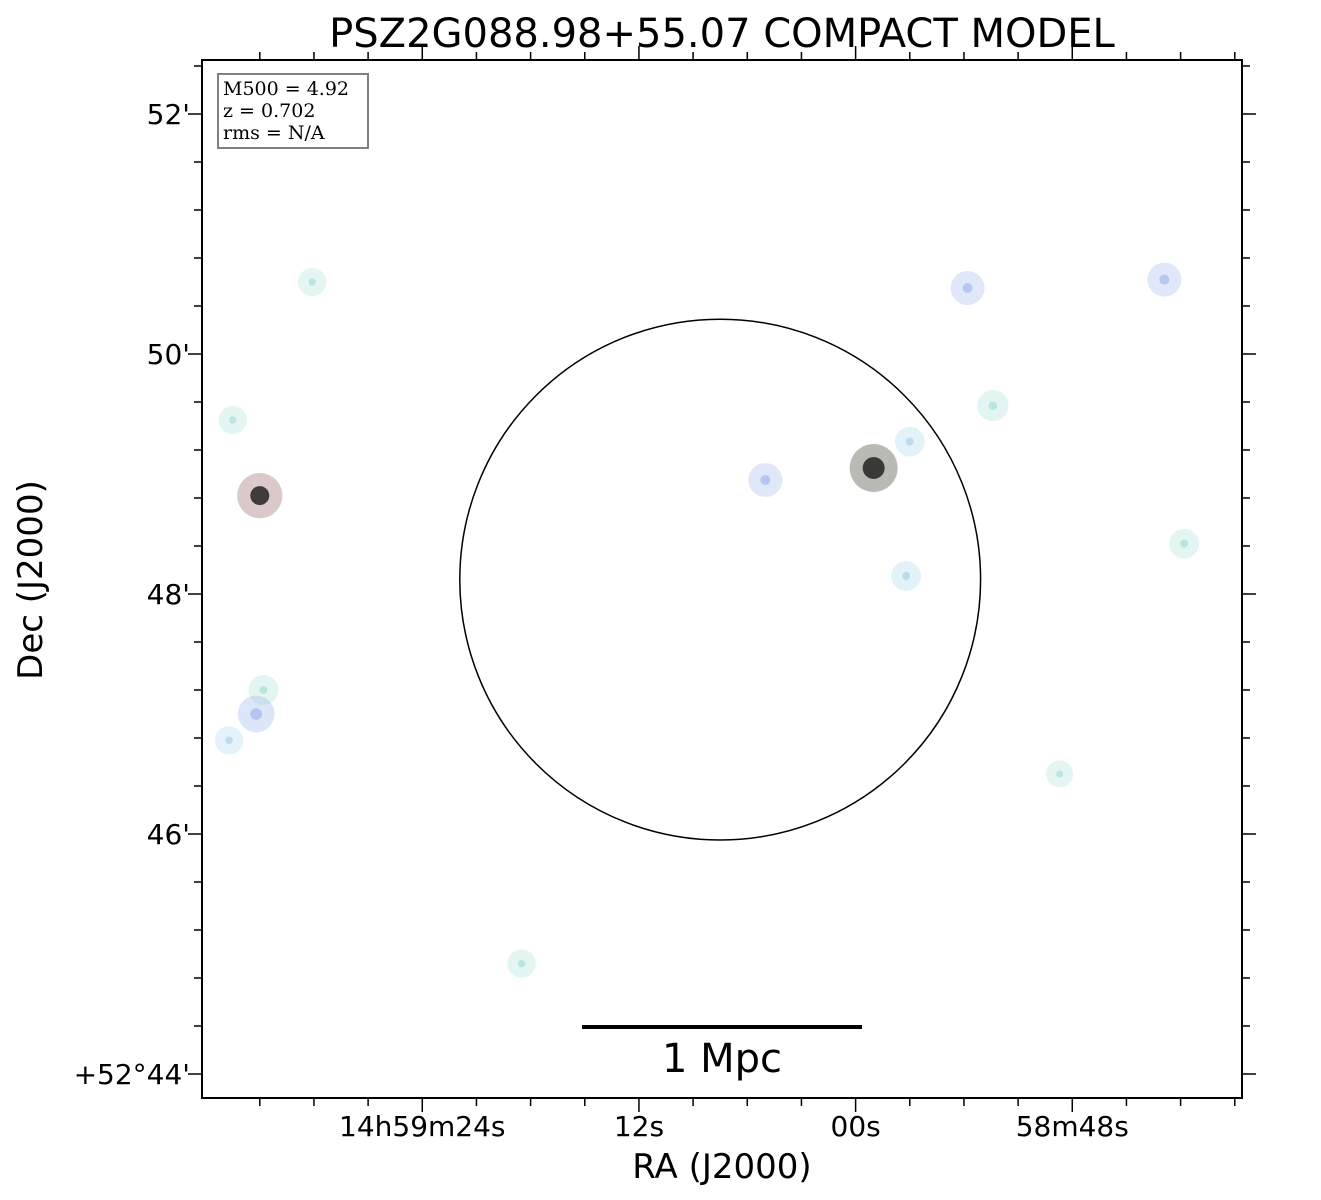  What do you see at coordinates (1072, 1126) in the screenshot?
I see `x-tick-label: 58m48s` at bounding box center [1072, 1126].